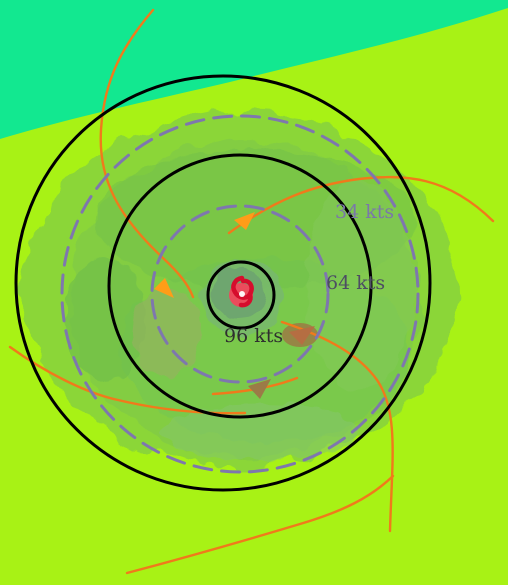  What do you see at coordinates (253, 336) in the screenshot?
I see `label-96-kts: 96 kts` at bounding box center [253, 336].